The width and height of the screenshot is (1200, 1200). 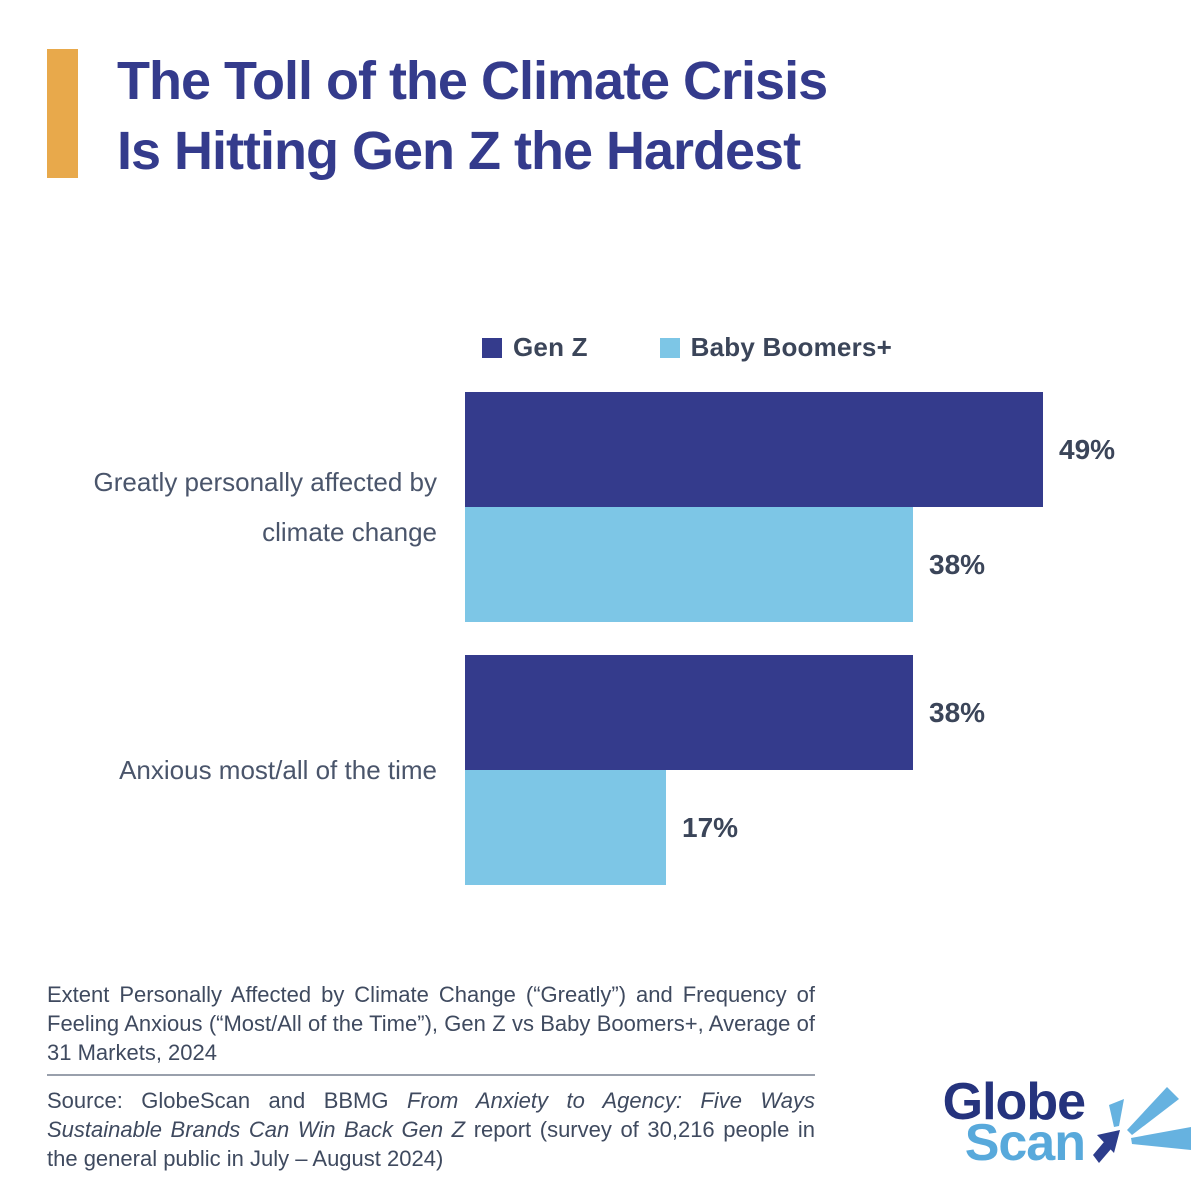 What do you see at coordinates (492, 347) in the screenshot?
I see `legend-swatch-gen-z` at bounding box center [492, 347].